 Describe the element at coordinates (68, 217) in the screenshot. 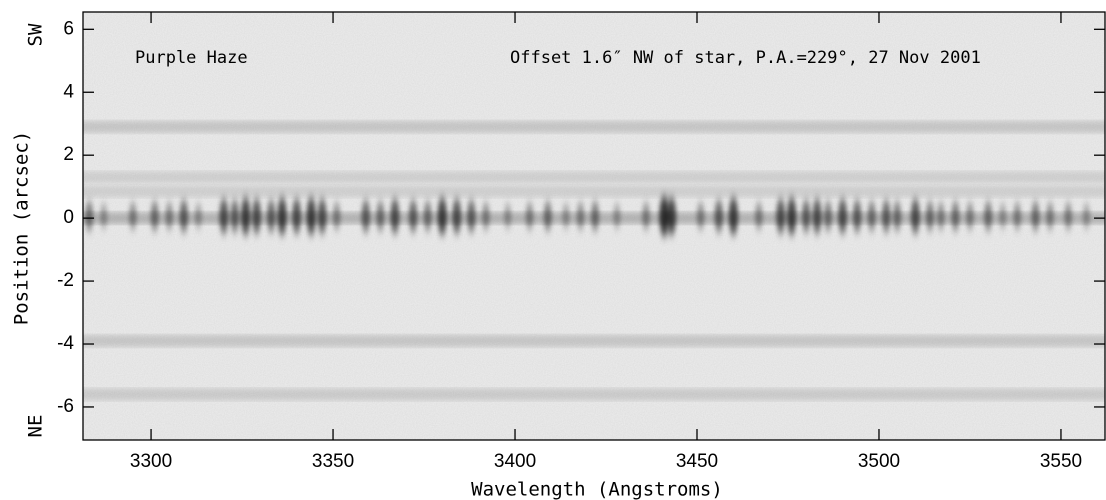

I see `y-tick-label: 0` at that location.